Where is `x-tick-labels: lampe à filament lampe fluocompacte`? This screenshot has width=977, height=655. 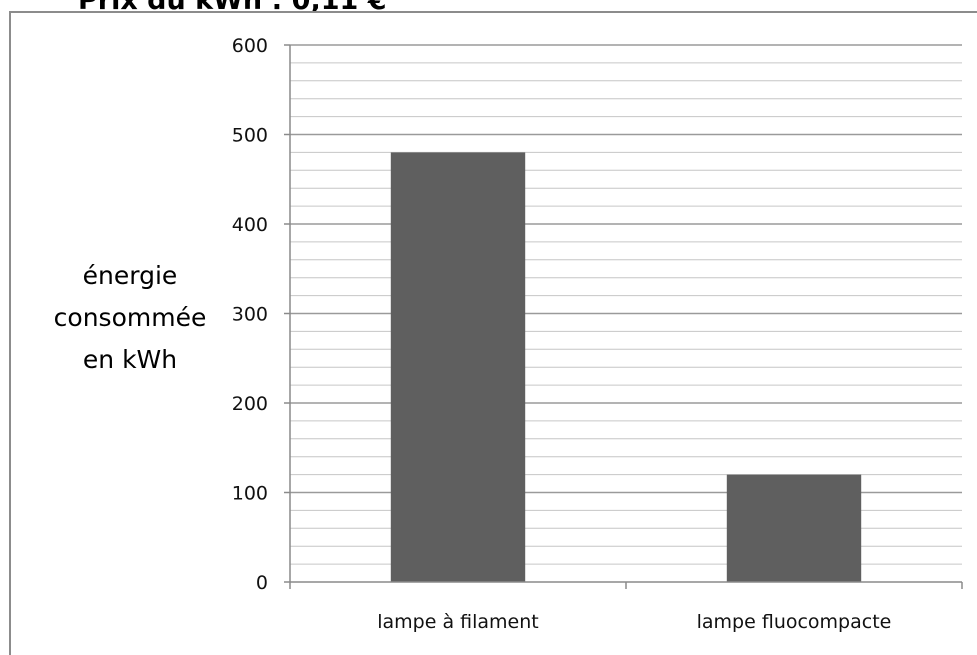
x-tick-labels: lampe à filament lampe fluocompacte is located at coordinates (634, 622).